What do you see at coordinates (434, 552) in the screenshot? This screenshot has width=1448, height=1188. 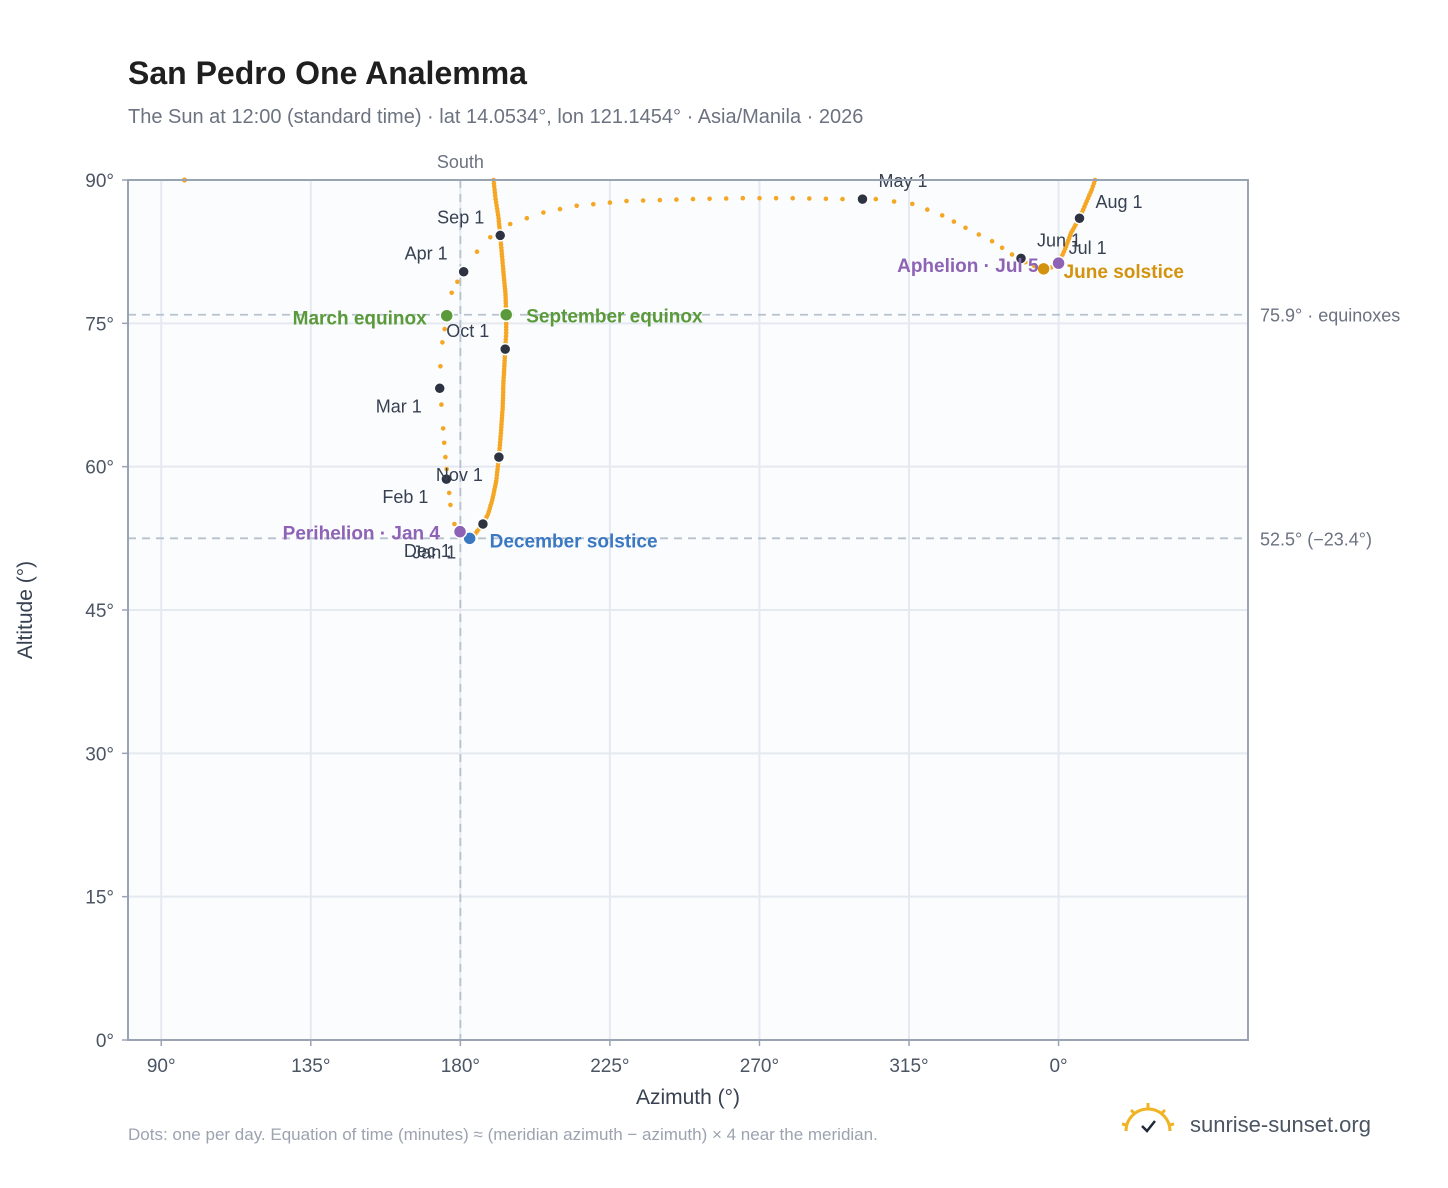 I see `month-label: Jan 1` at bounding box center [434, 552].